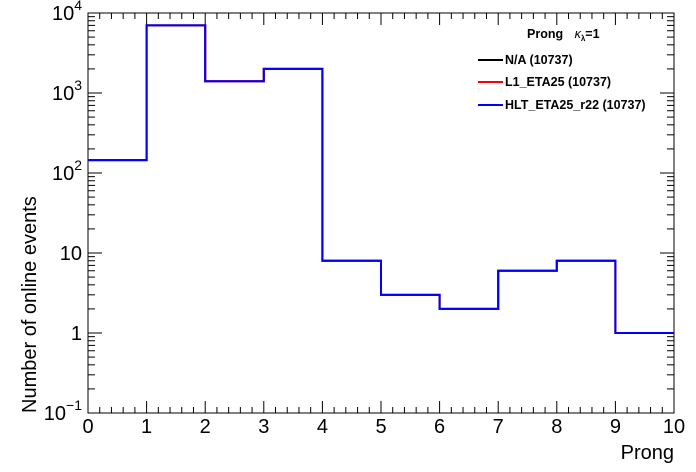  I want to click on x-tick-label: 4, so click(322, 427).